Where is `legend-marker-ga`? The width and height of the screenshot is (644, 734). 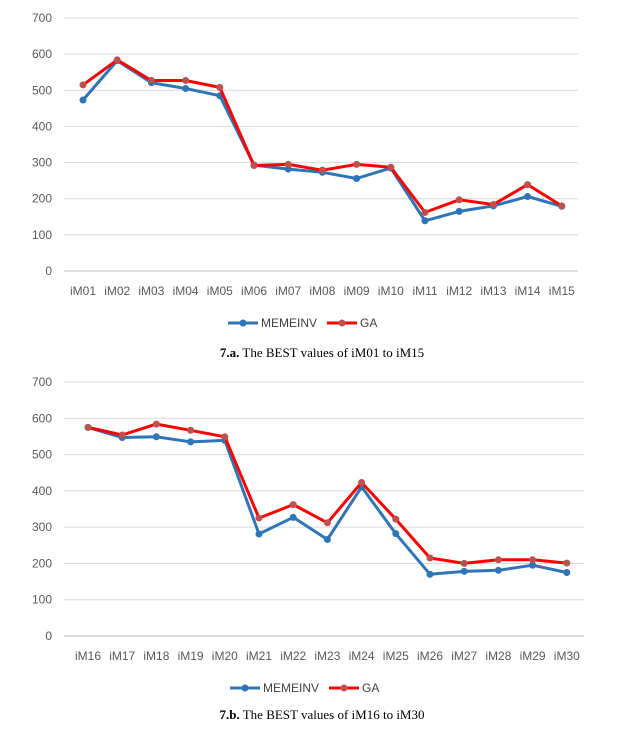 legend-marker-ga is located at coordinates (344, 688).